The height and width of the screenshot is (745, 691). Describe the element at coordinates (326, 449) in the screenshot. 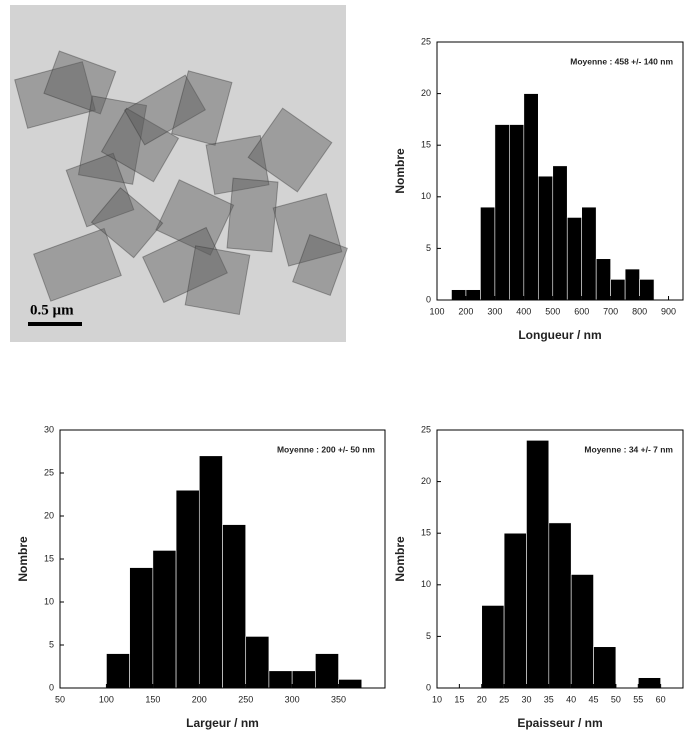

I see `annotation: Moyenne : 200 +/- 50 nm` at that location.